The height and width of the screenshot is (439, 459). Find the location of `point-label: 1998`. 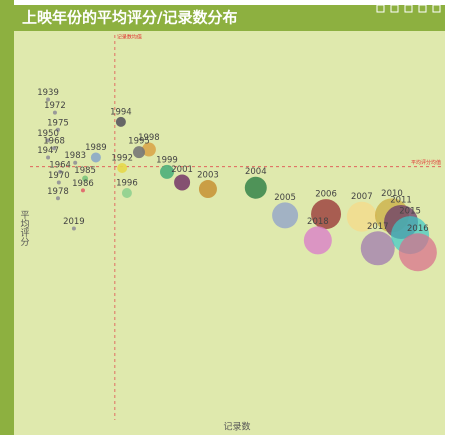

point-label: 1998 is located at coordinates (149, 138).